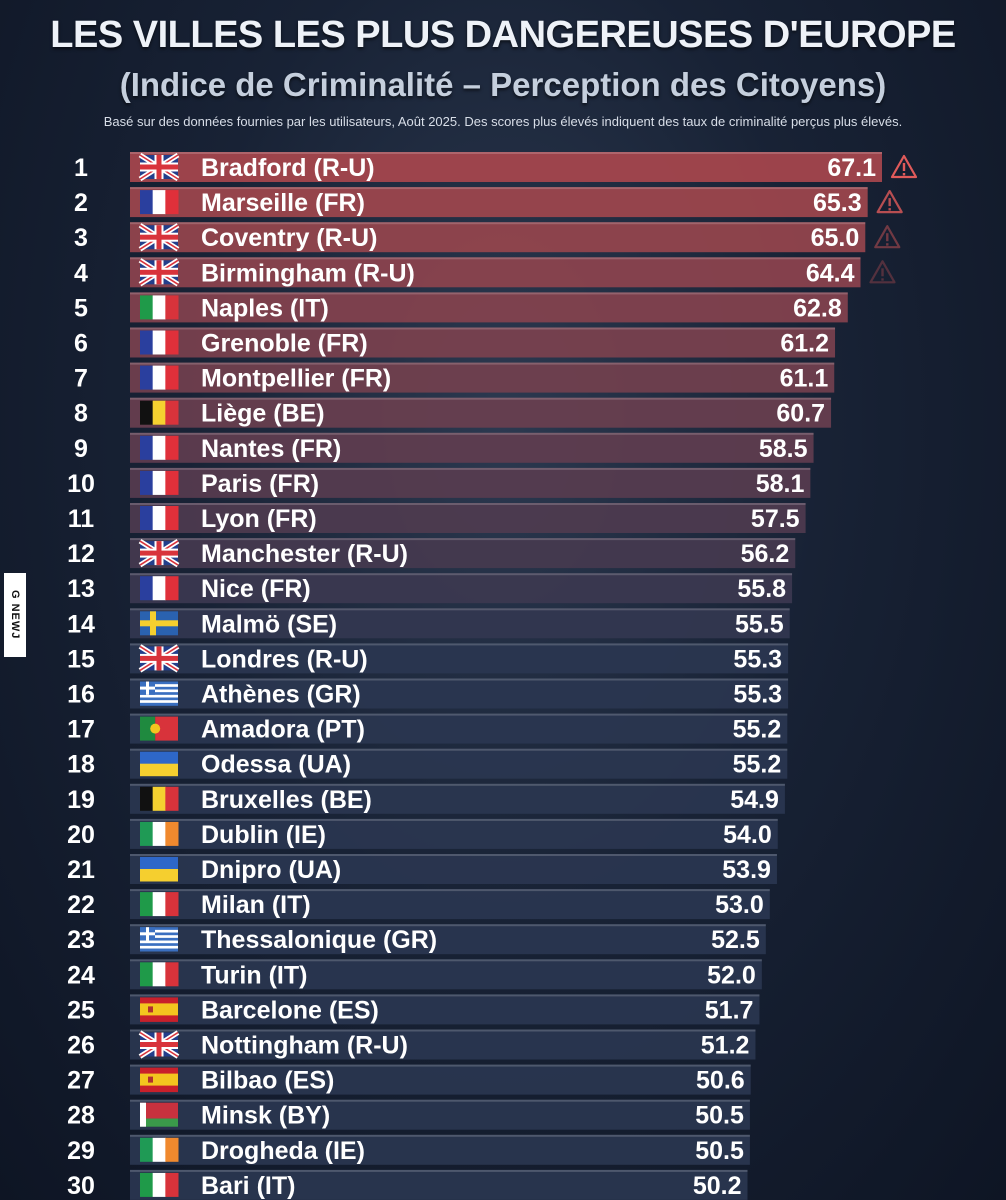 The height and width of the screenshot is (1200, 1006). I want to click on rank-label: 9, so click(81, 449).